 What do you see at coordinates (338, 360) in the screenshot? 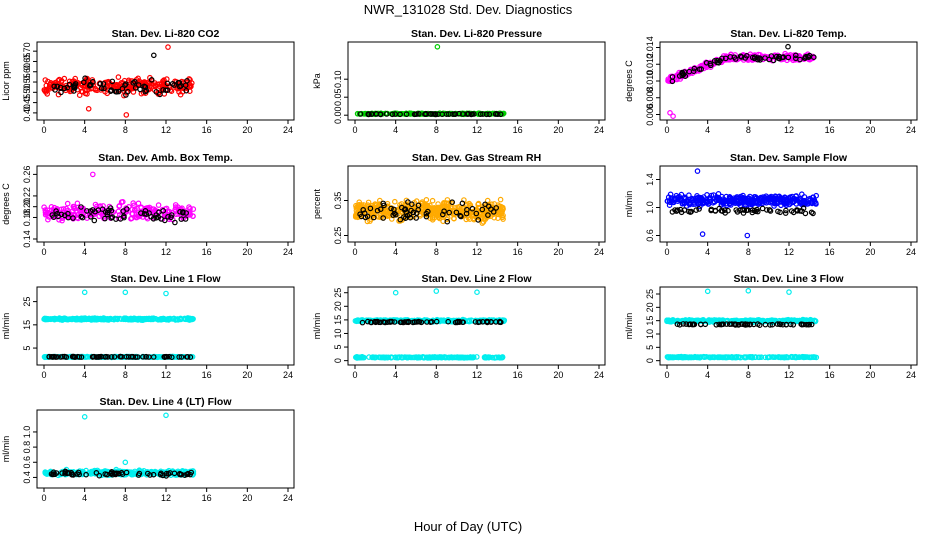
I see `y-tick-label: 0` at bounding box center [338, 360].